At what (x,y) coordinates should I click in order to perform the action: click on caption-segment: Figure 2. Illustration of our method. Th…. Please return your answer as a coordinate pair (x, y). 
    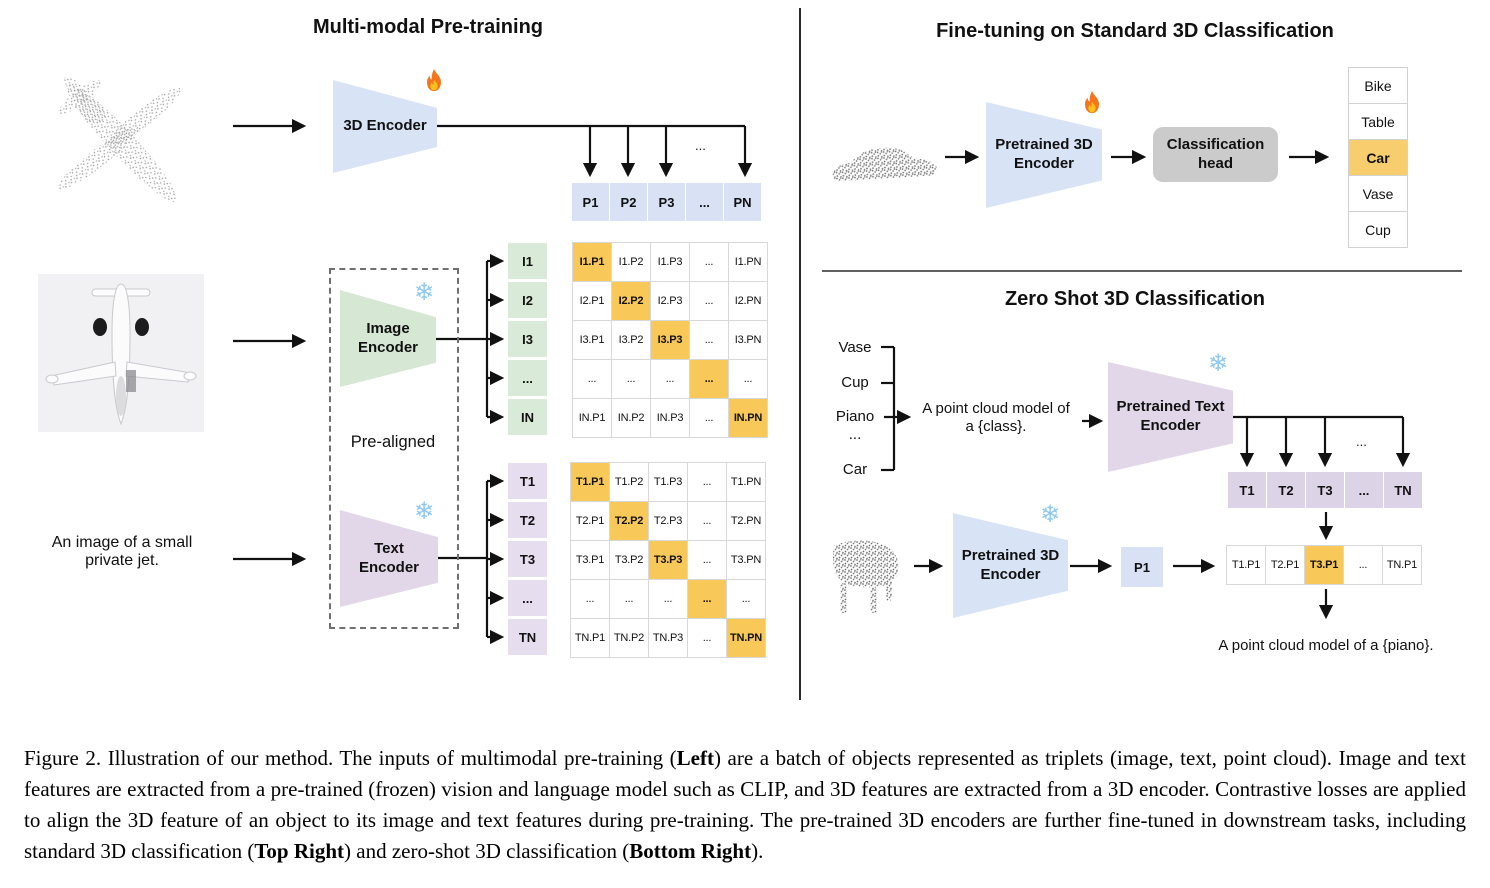
    Looking at the image, I should click on (350, 758).